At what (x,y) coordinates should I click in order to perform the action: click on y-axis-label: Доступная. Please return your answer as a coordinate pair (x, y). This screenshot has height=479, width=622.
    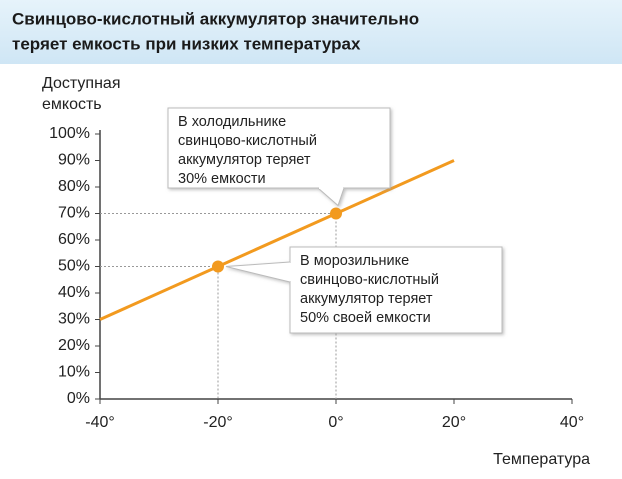
    Looking at the image, I should click on (81, 83).